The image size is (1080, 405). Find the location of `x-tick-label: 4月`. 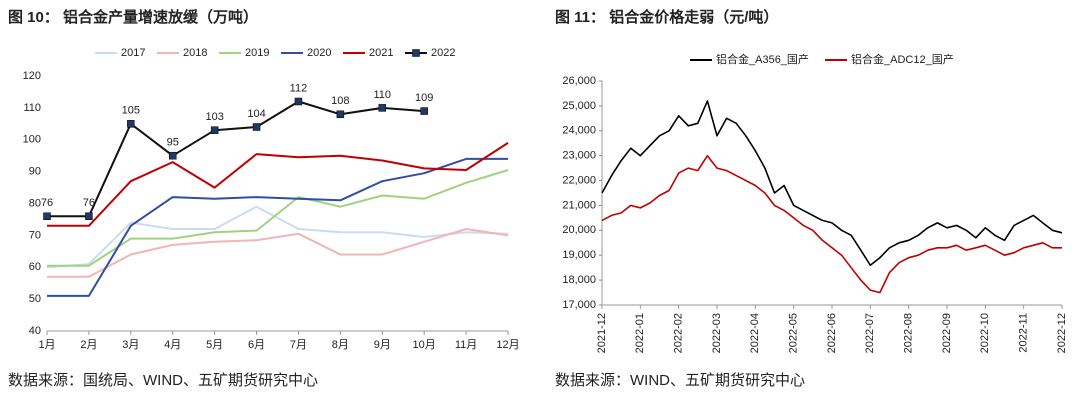

x-tick-label: 4月 is located at coordinates (172, 345).